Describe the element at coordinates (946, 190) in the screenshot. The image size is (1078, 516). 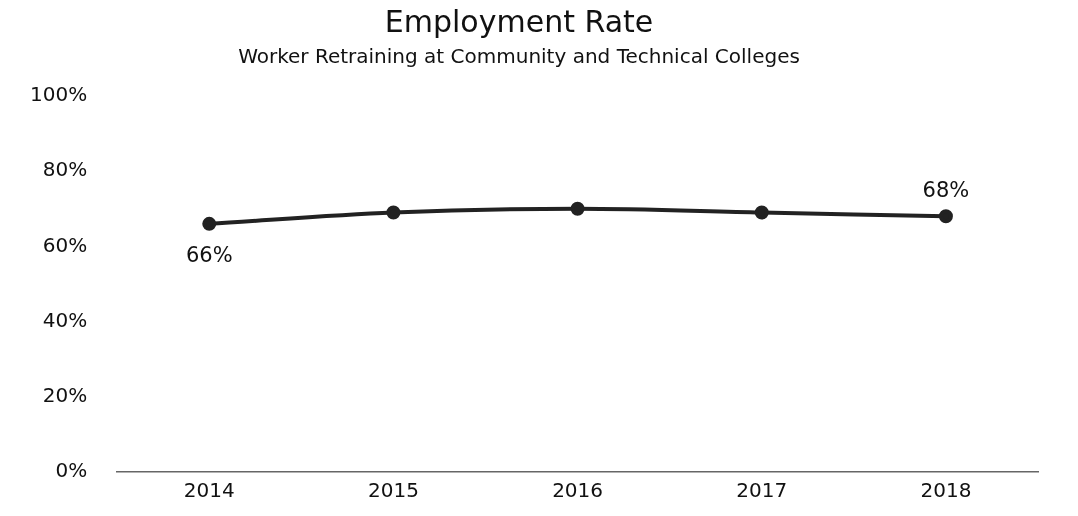
I see `data-label: 68%` at that location.